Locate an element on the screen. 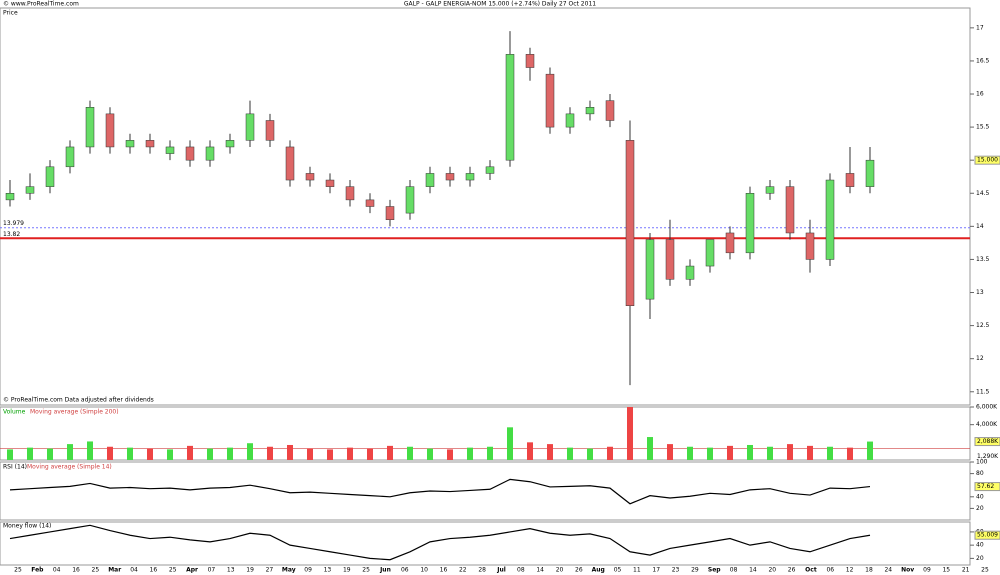 This screenshot has height=575, width=1000. last-value-label: 55.009 is located at coordinates (987, 535).